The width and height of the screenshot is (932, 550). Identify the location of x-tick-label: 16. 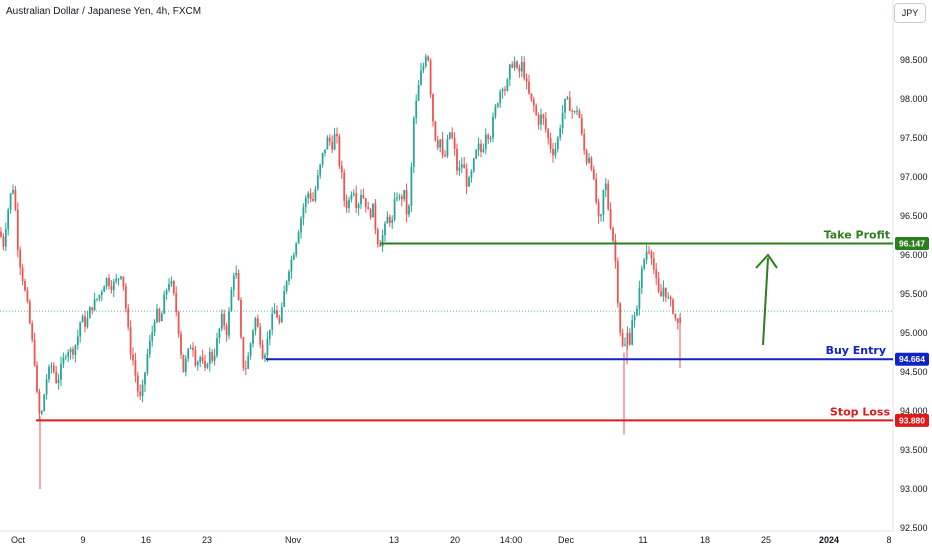
(146, 540).